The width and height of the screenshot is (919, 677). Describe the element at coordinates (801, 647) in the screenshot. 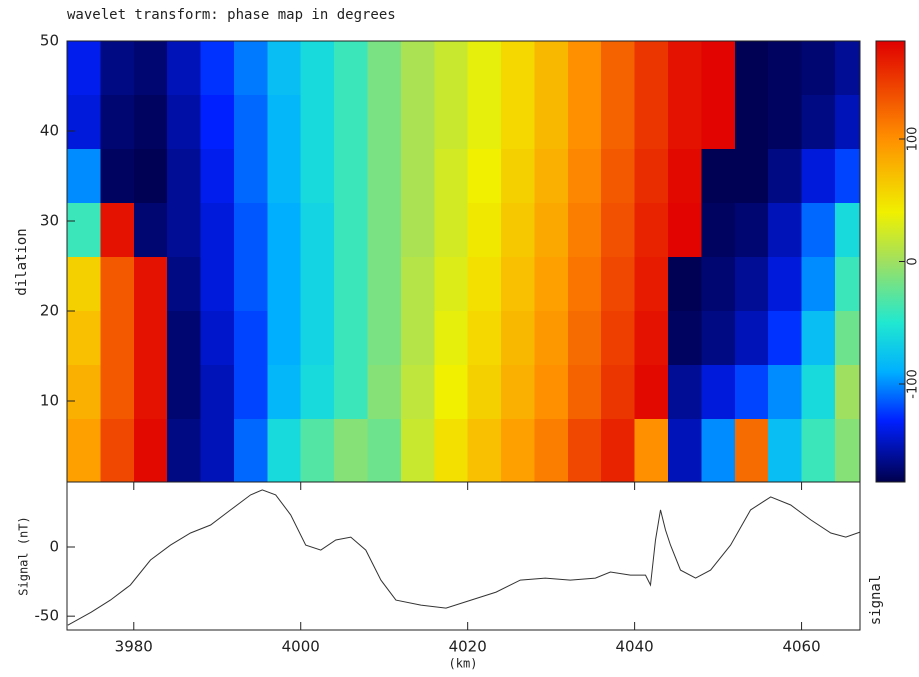

I see `x-tick-label: 4060` at that location.